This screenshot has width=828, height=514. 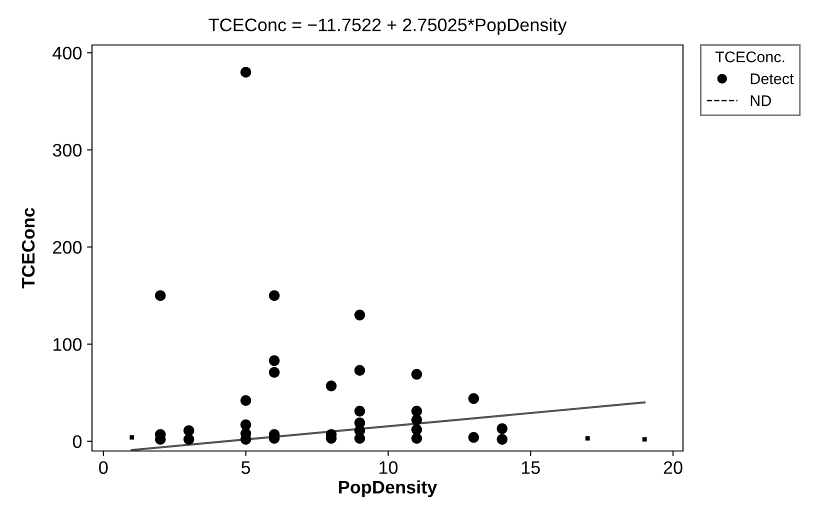 I want to click on y-tick-label: 100, so click(x=68, y=344).